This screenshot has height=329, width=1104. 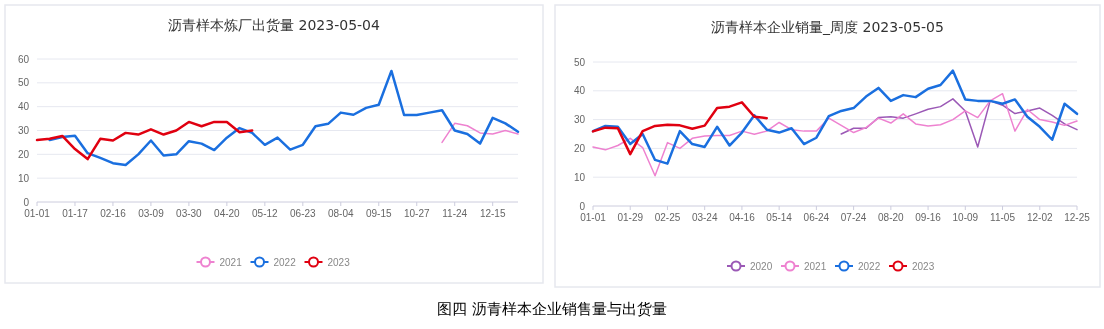 What do you see at coordinates (965, 217) in the screenshot?
I see `x-tick-label: 10-09` at bounding box center [965, 217].